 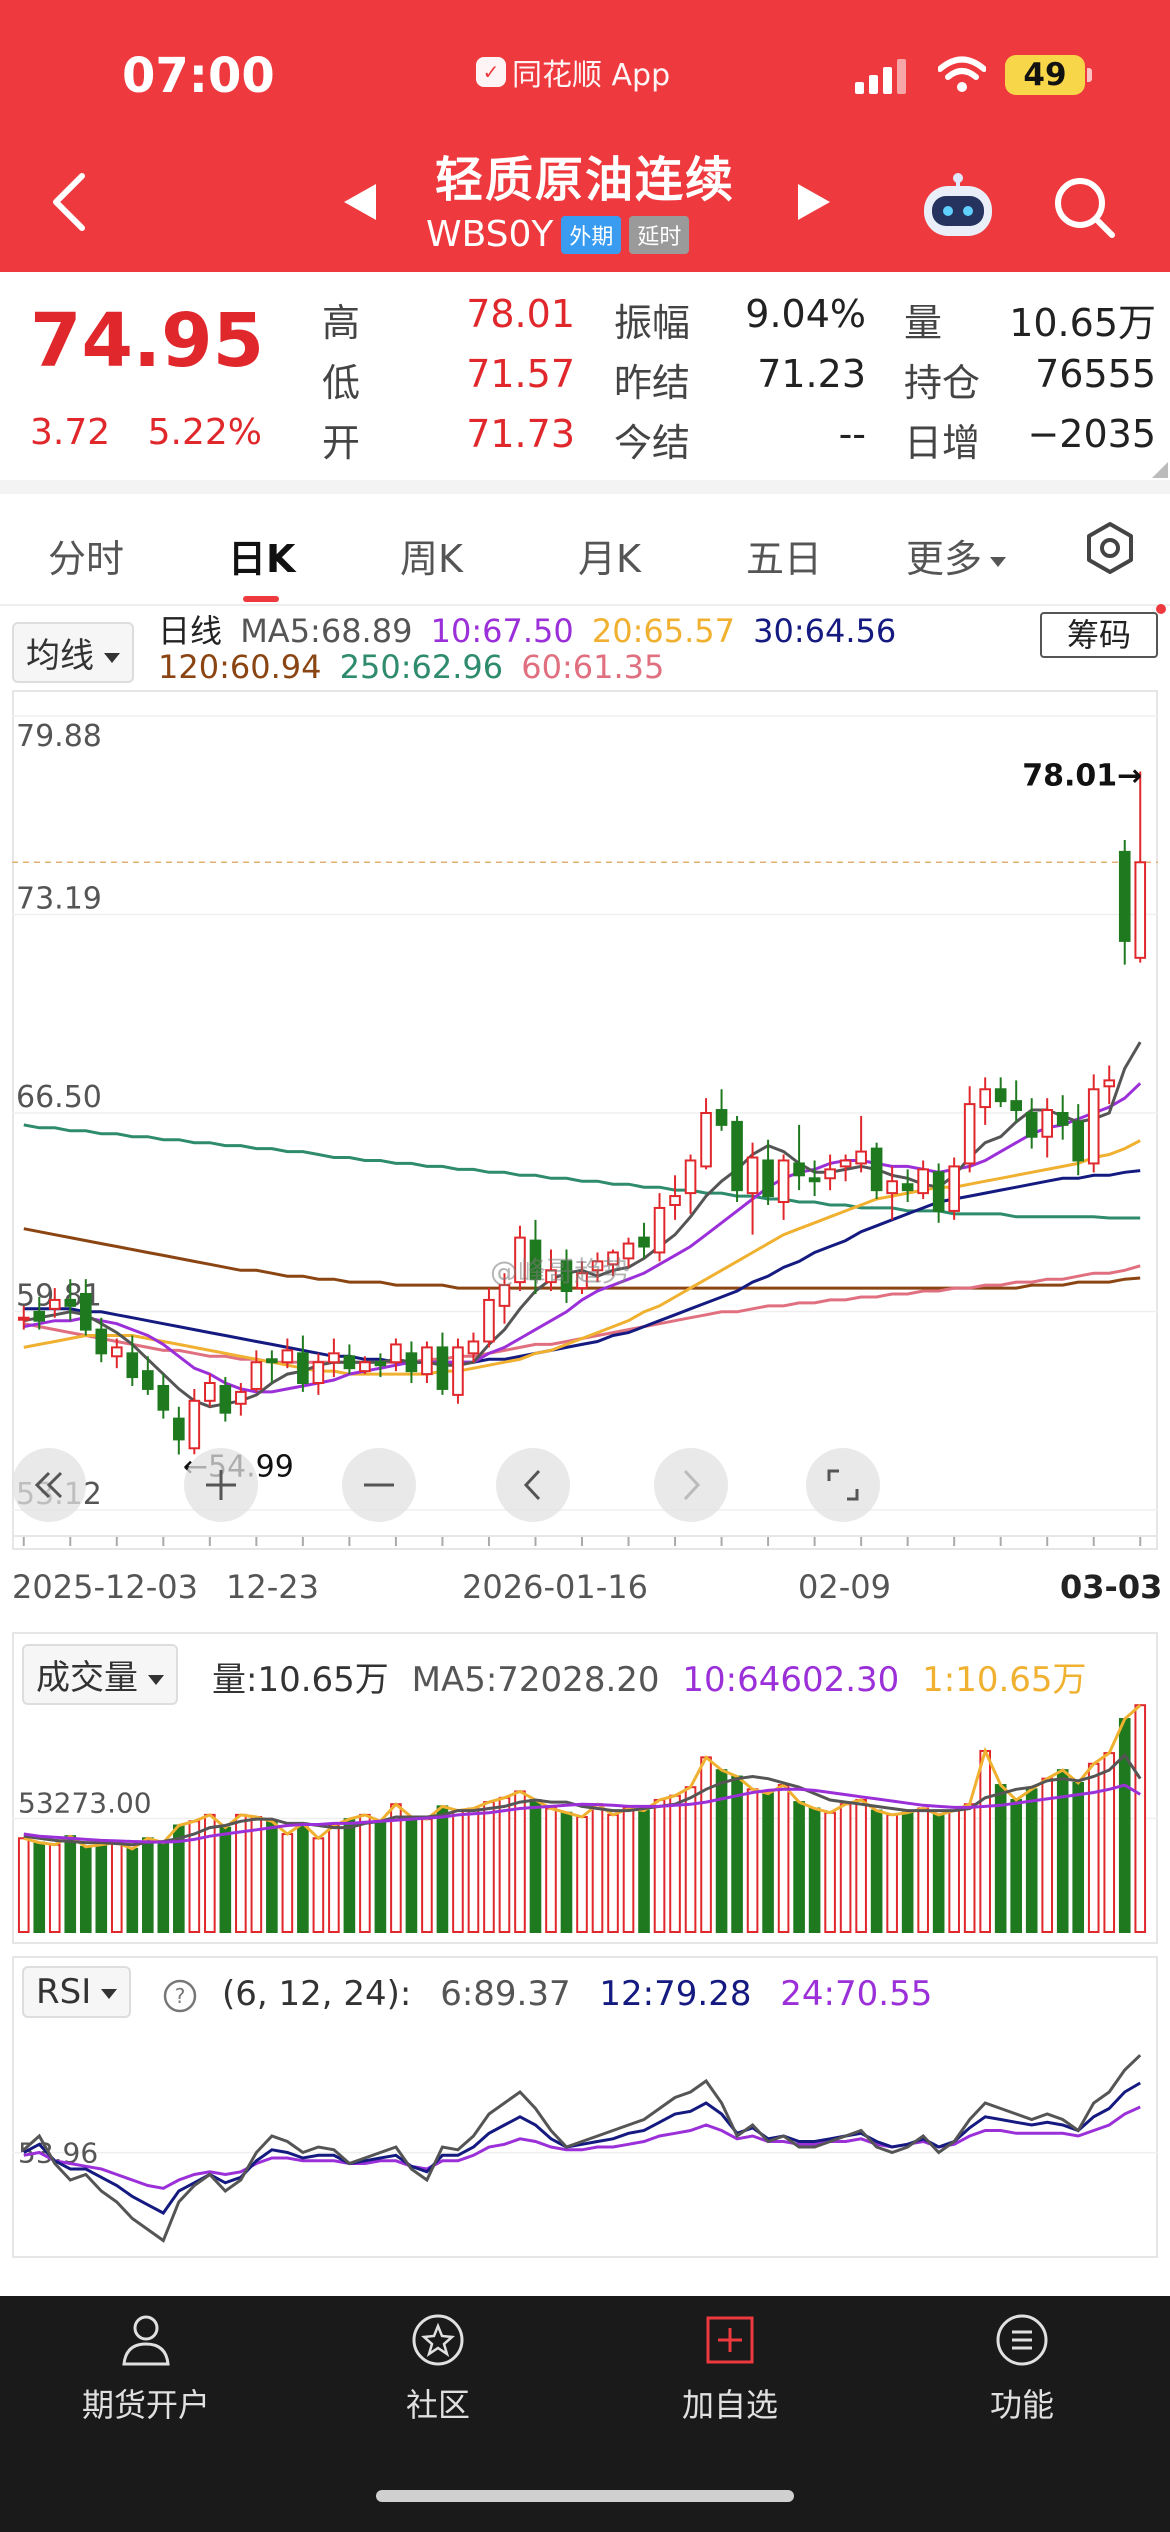 I want to click on max-price-marker: 78.01→, so click(x=1082, y=775).